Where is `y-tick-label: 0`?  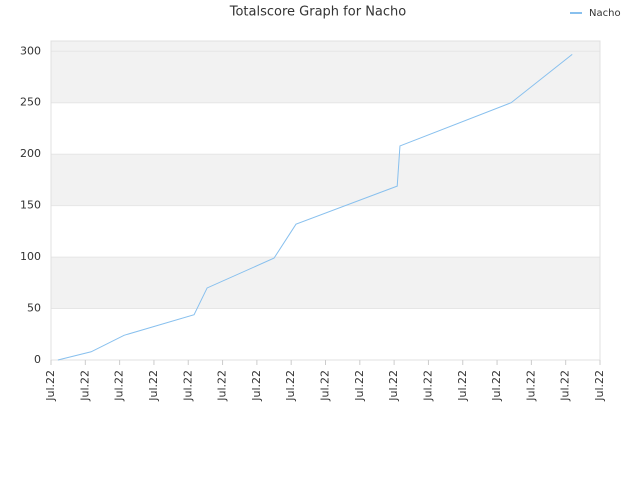
y-tick-label: 0 is located at coordinates (37, 359).